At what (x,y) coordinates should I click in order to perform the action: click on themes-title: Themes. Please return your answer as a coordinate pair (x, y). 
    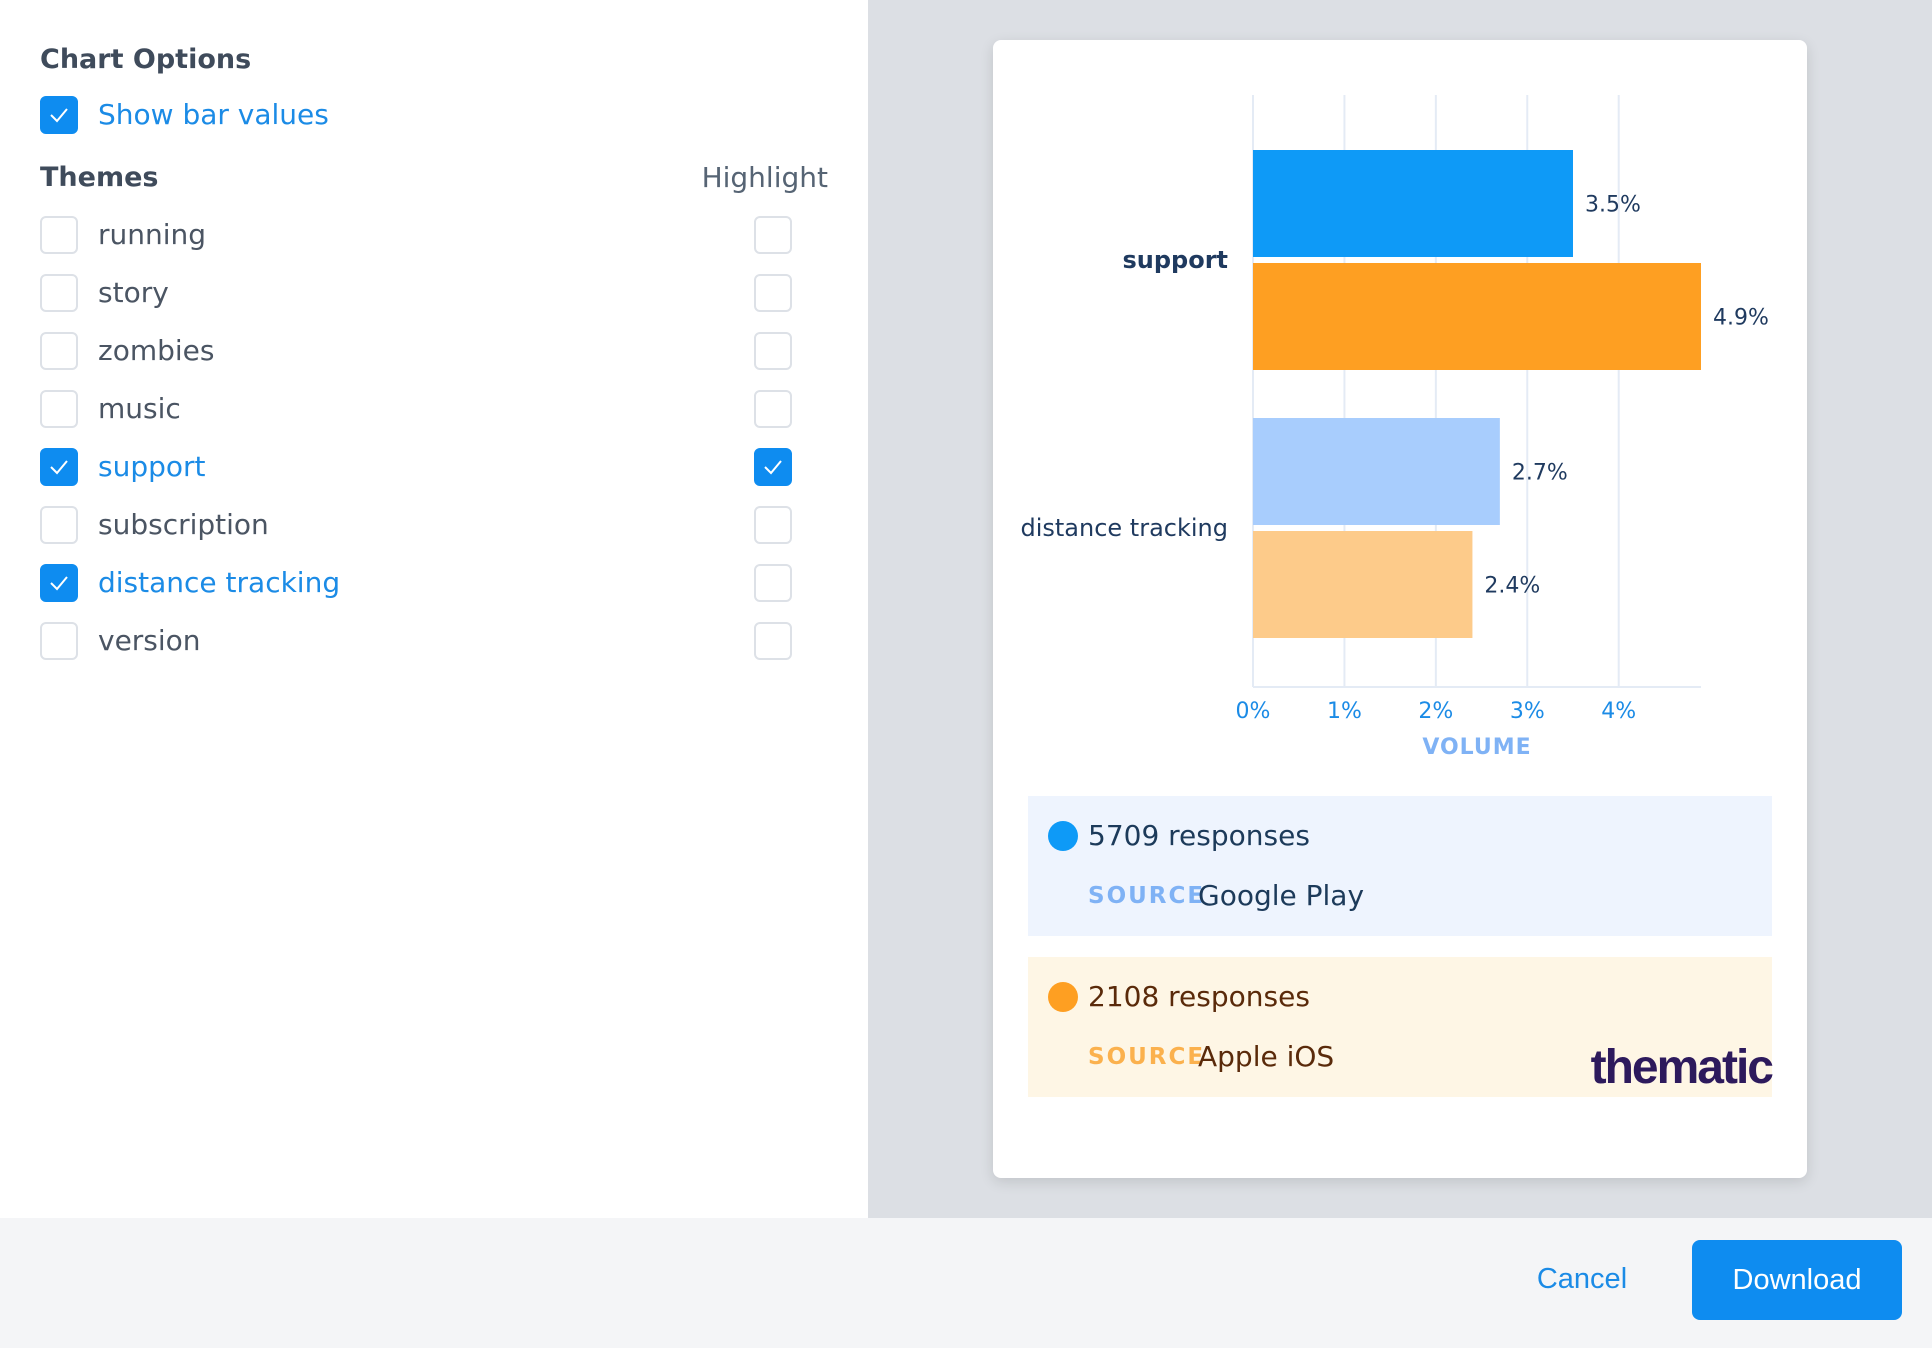
    Looking at the image, I should click on (99, 177).